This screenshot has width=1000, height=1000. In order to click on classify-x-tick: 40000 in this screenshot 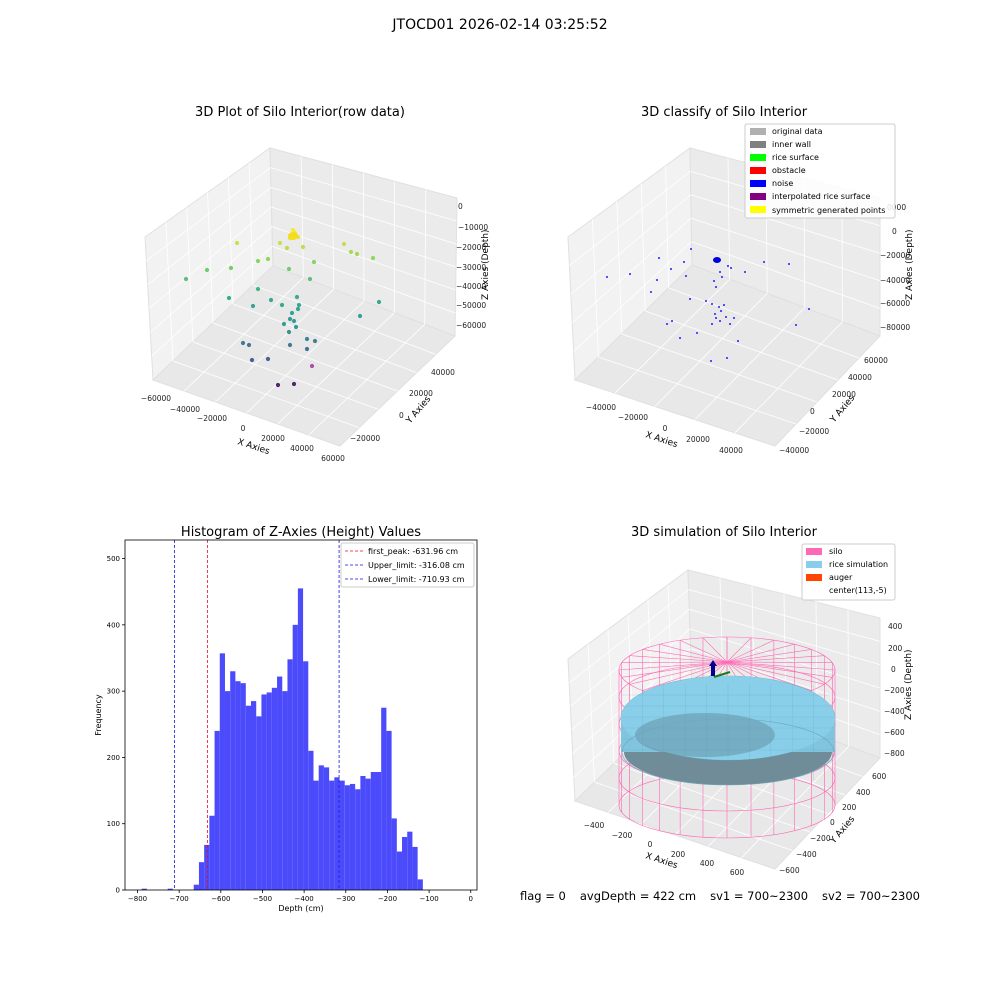, I will do `click(731, 450)`.